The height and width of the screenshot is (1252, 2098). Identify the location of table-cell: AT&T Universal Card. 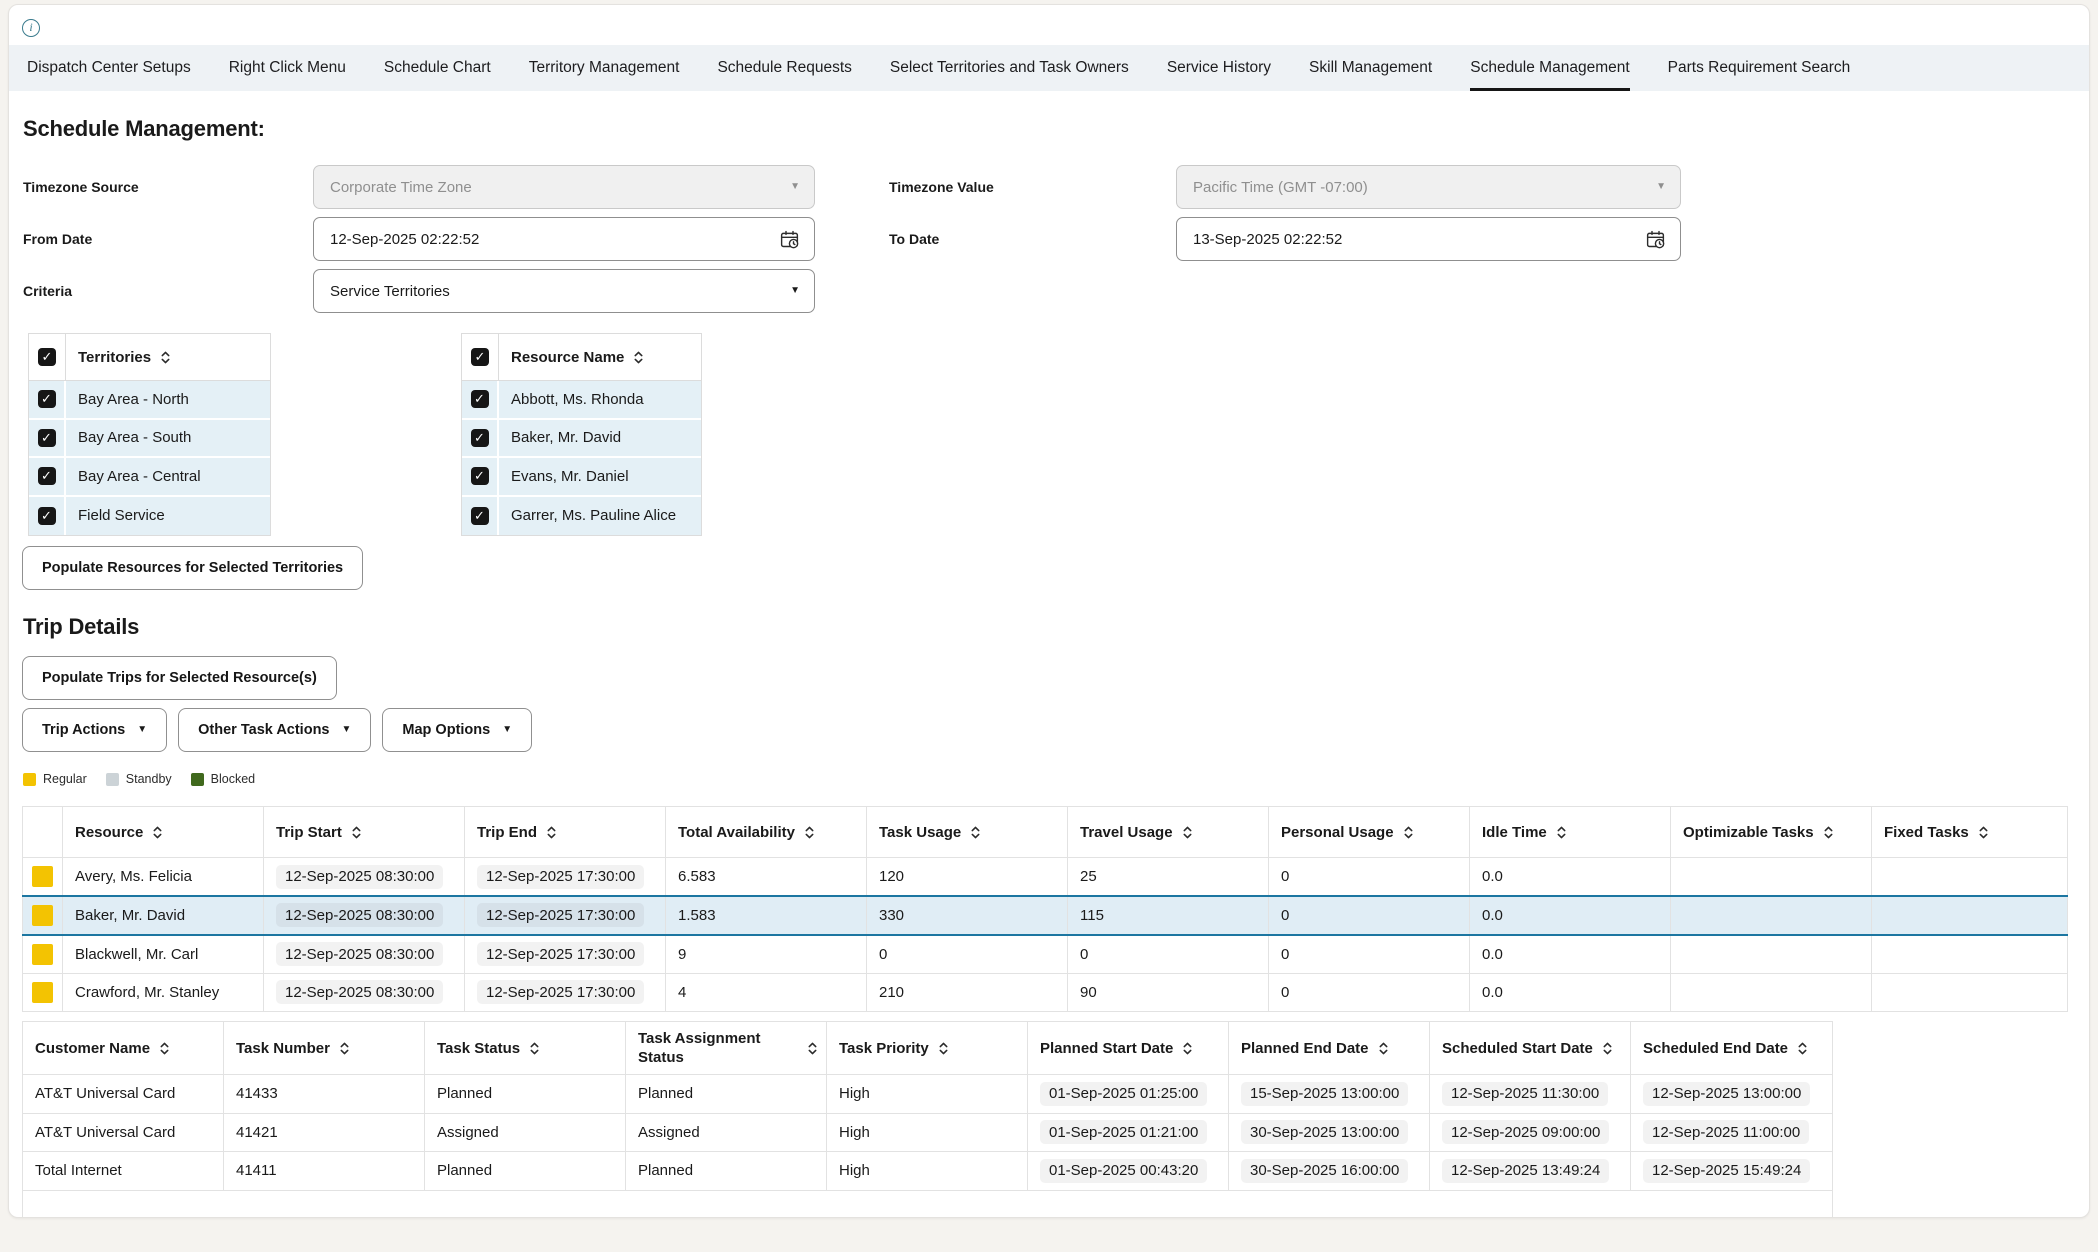
(123, 1132).